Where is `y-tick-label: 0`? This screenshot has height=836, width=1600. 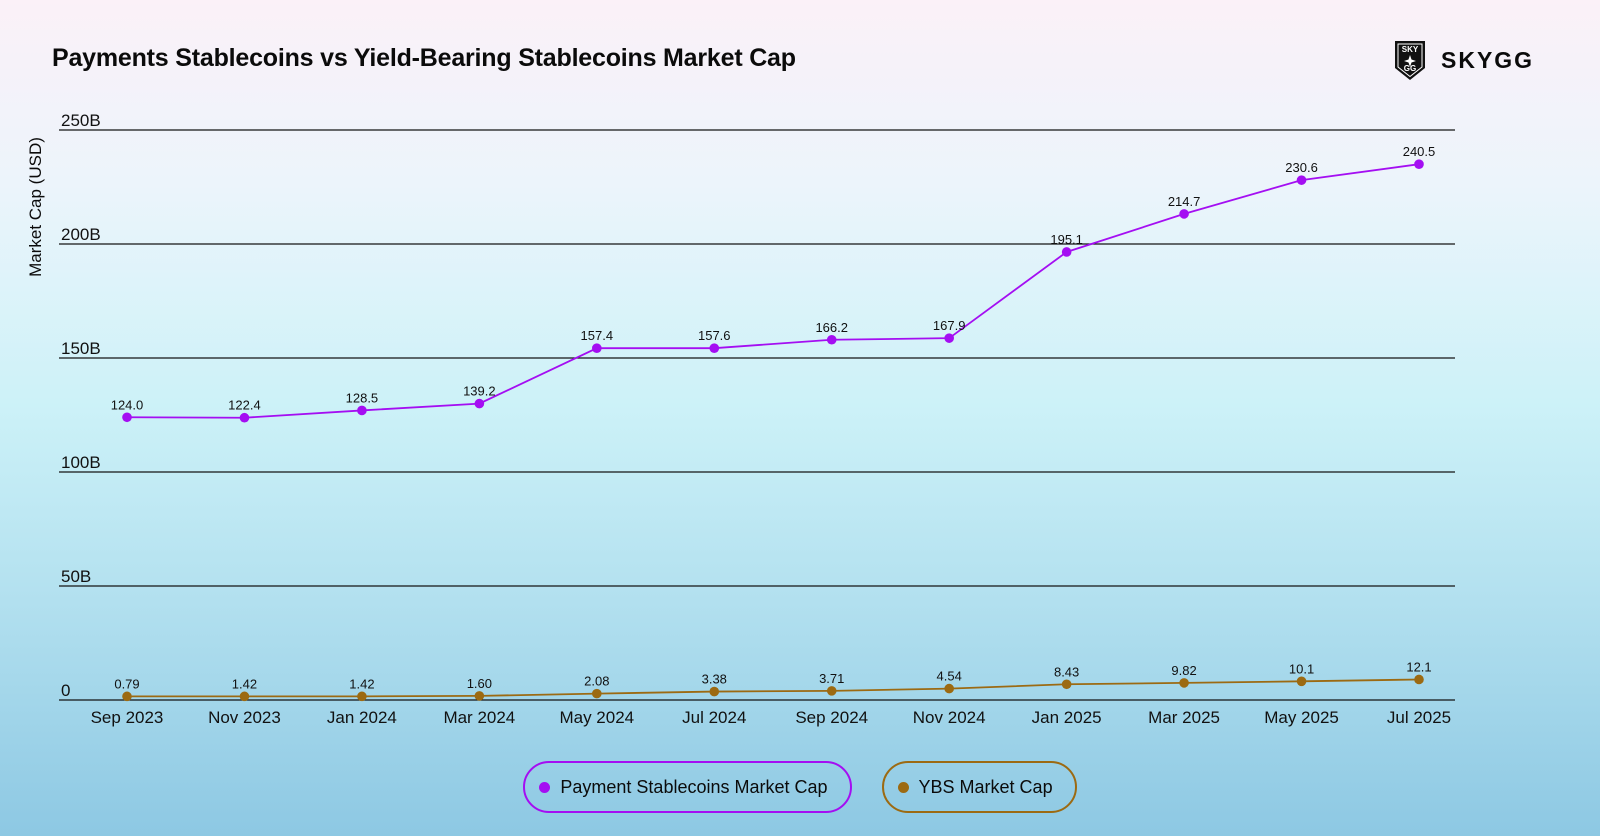
y-tick-label: 0 is located at coordinates (65, 690).